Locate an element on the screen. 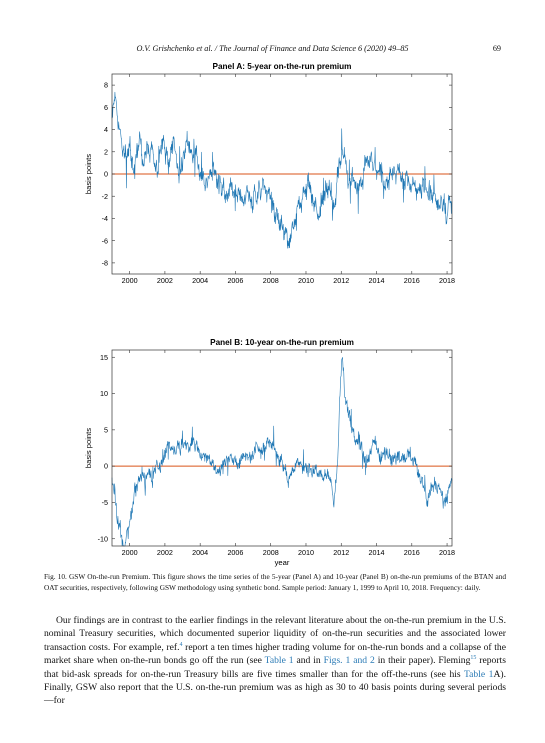 This screenshot has width=545, height=743. body-text-run: in their paper). Fleming is located at coordinates (422, 661).